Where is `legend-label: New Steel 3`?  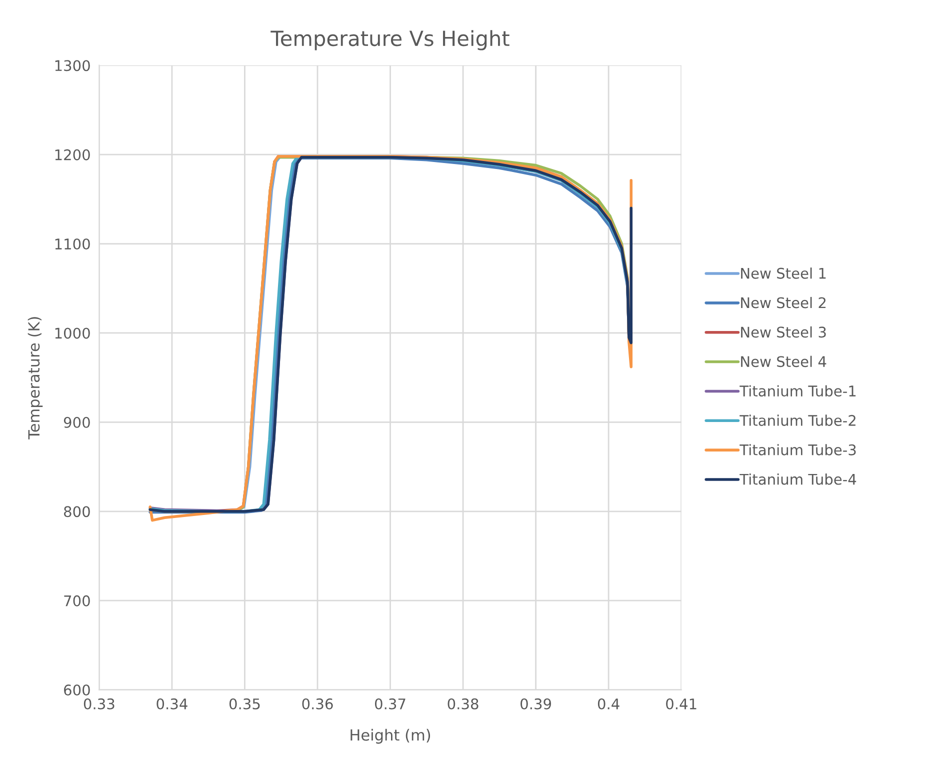 legend-label: New Steel 3 is located at coordinates (783, 332).